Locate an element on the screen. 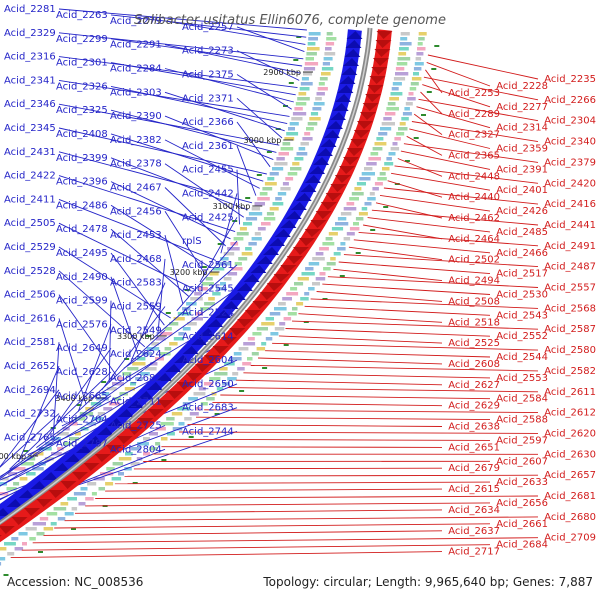 The height and width of the screenshot is (600, 600). left-gene-label: Acid_2411 is located at coordinates (30, 199).